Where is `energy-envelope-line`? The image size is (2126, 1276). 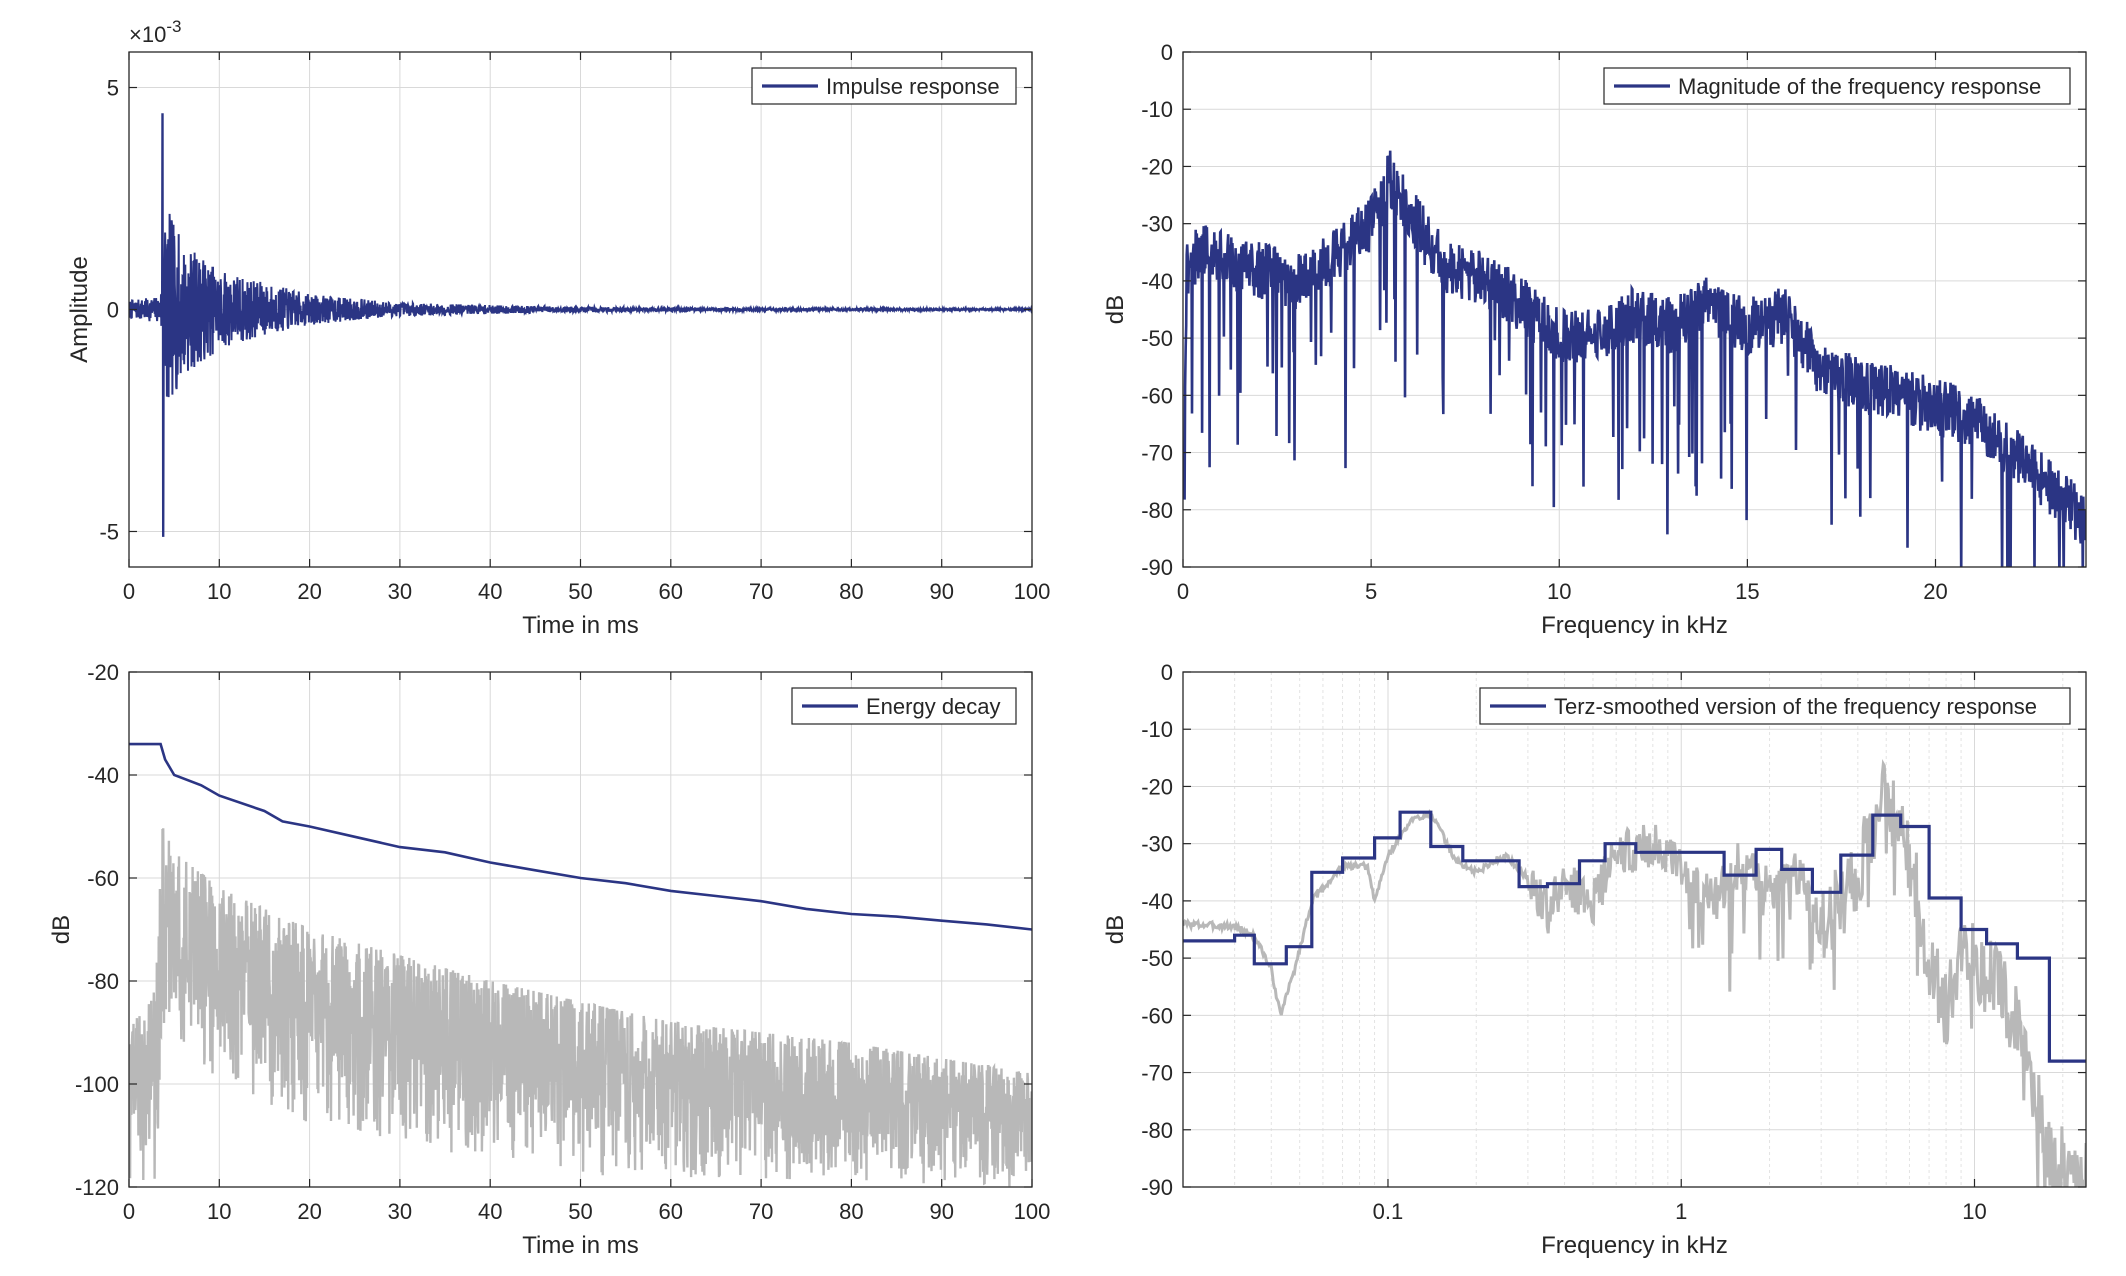 energy-envelope-line is located at coordinates (580, 1007).